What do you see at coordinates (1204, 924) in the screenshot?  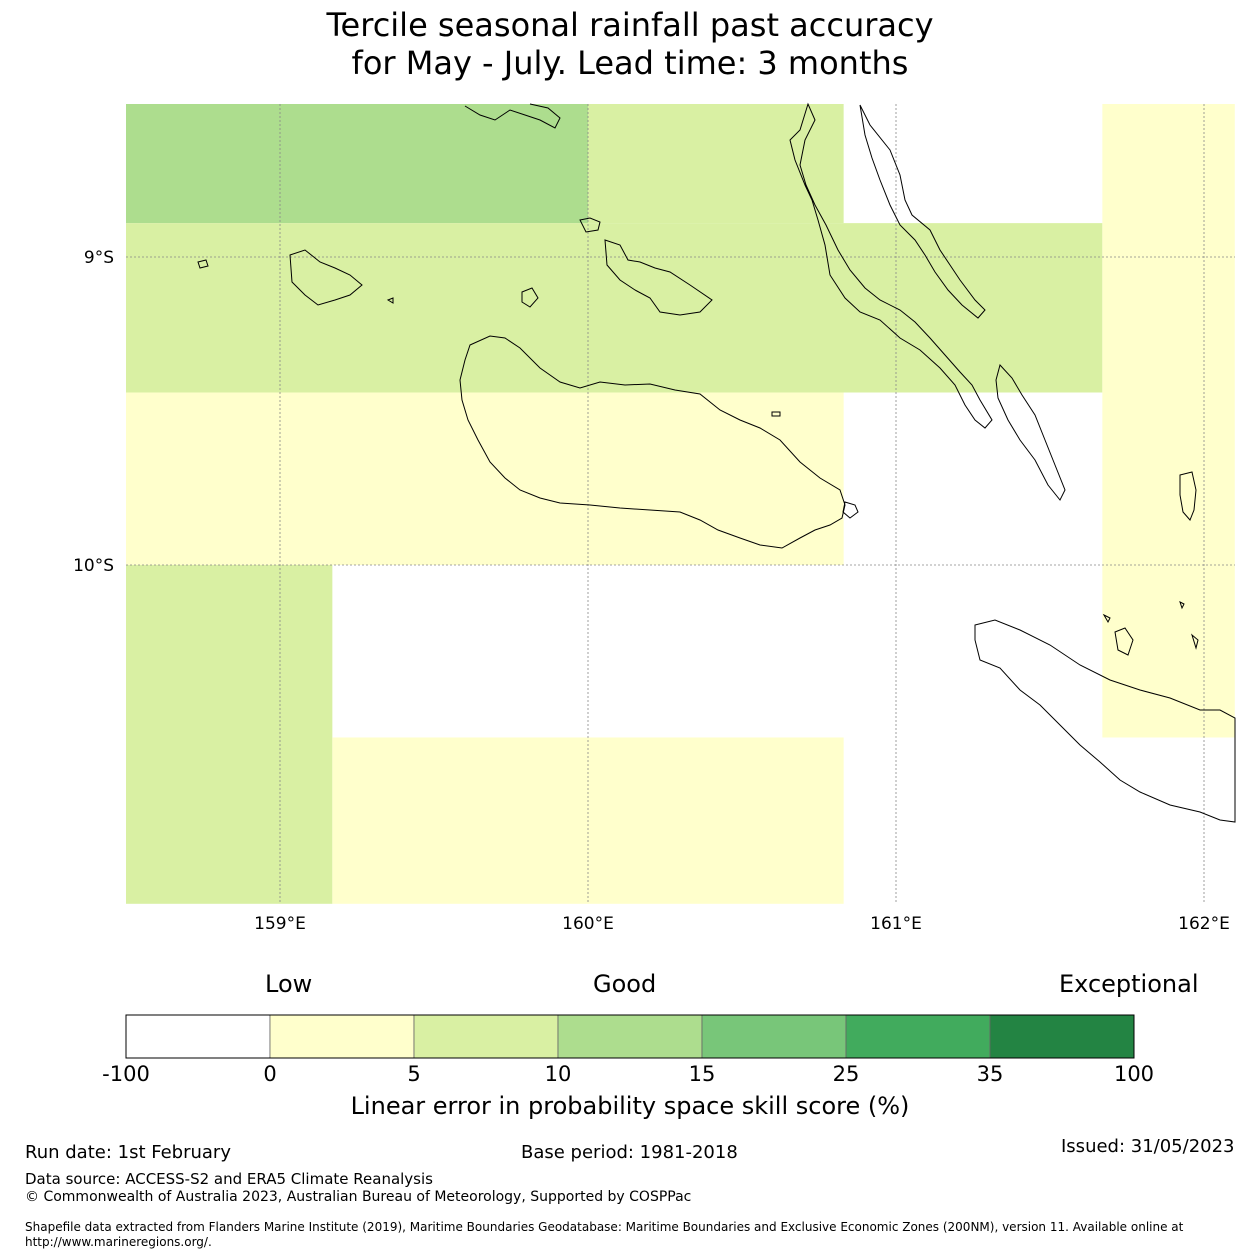 I see `x-tick-label: 162°E` at bounding box center [1204, 924].